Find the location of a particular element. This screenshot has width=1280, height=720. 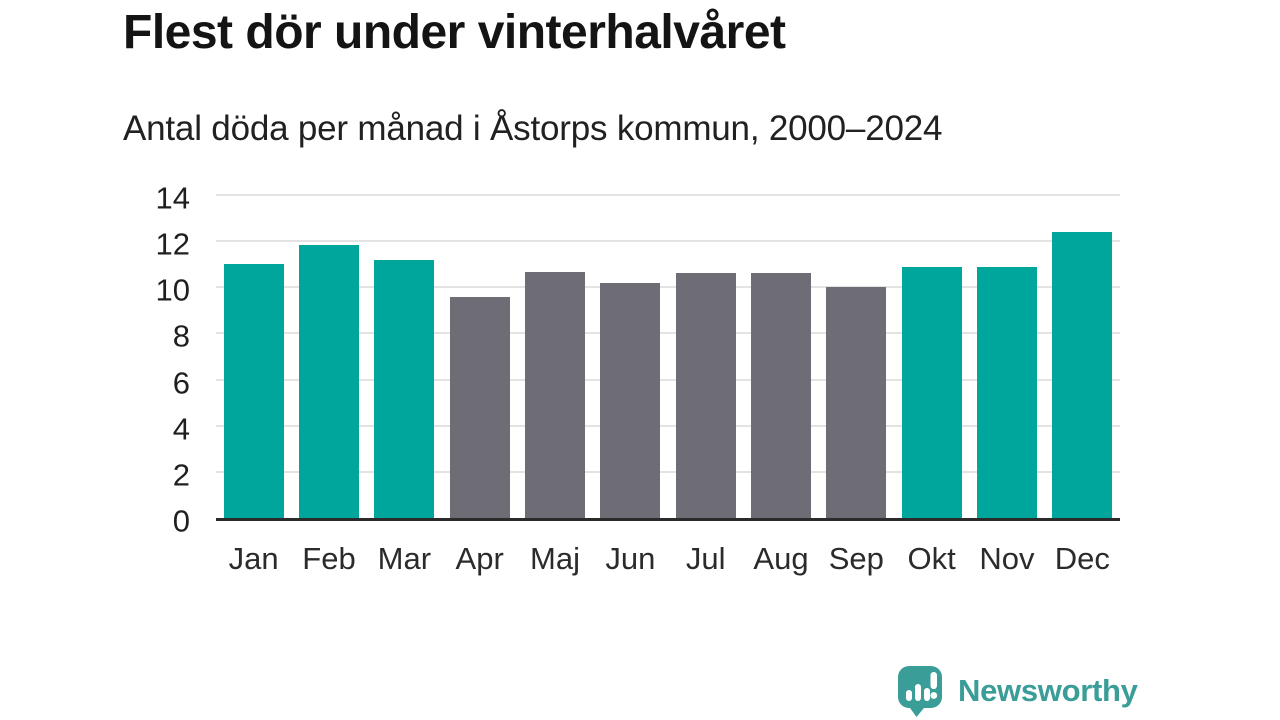

y-tick-6: 6 is located at coordinates (181, 383).